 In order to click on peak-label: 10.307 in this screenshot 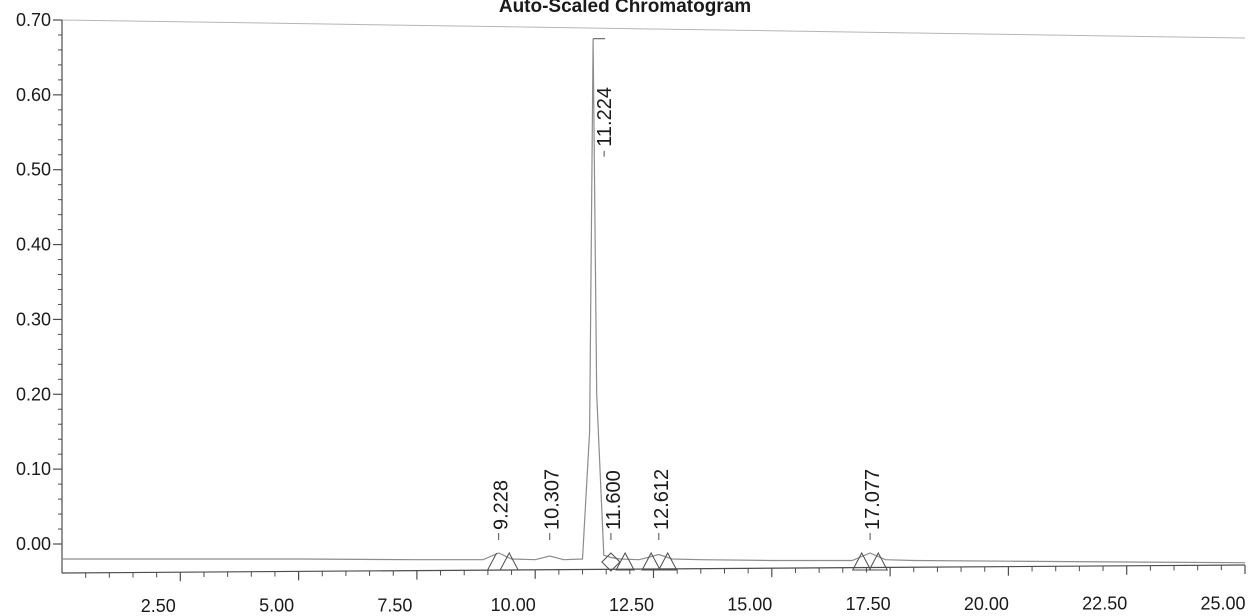, I will do `click(553, 499)`.